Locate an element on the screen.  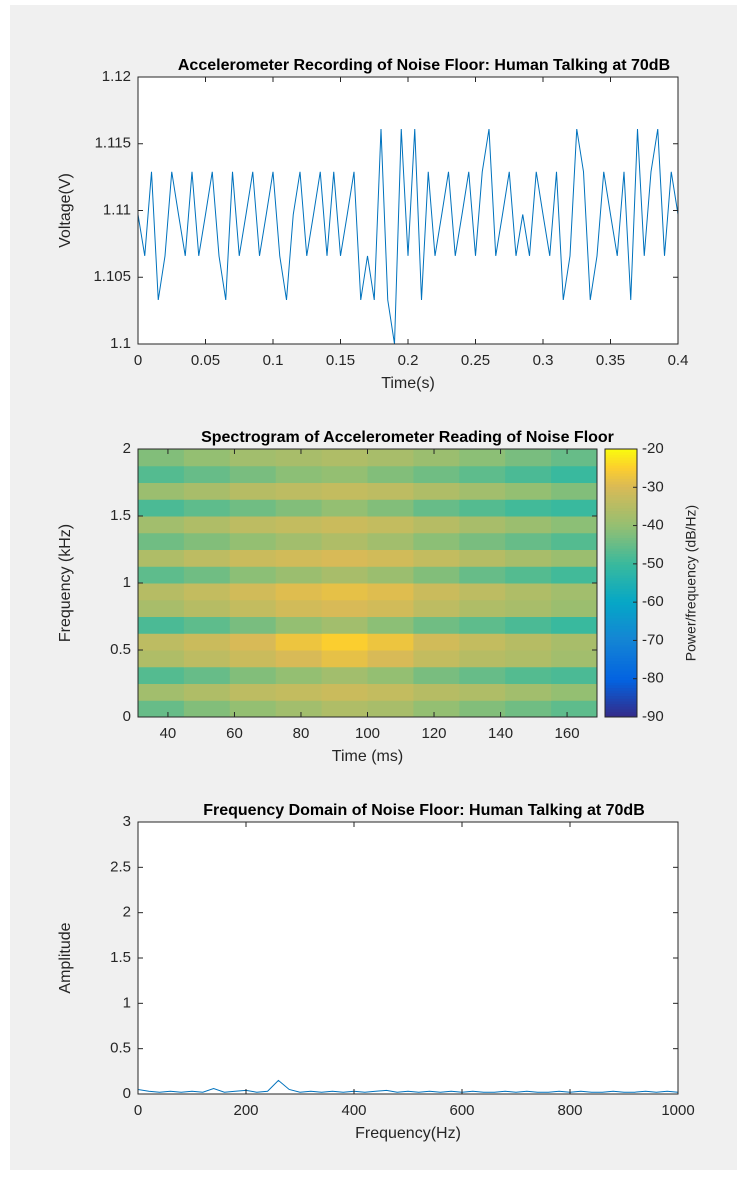
colorbar-tick-label: -50 is located at coordinates (653, 563).